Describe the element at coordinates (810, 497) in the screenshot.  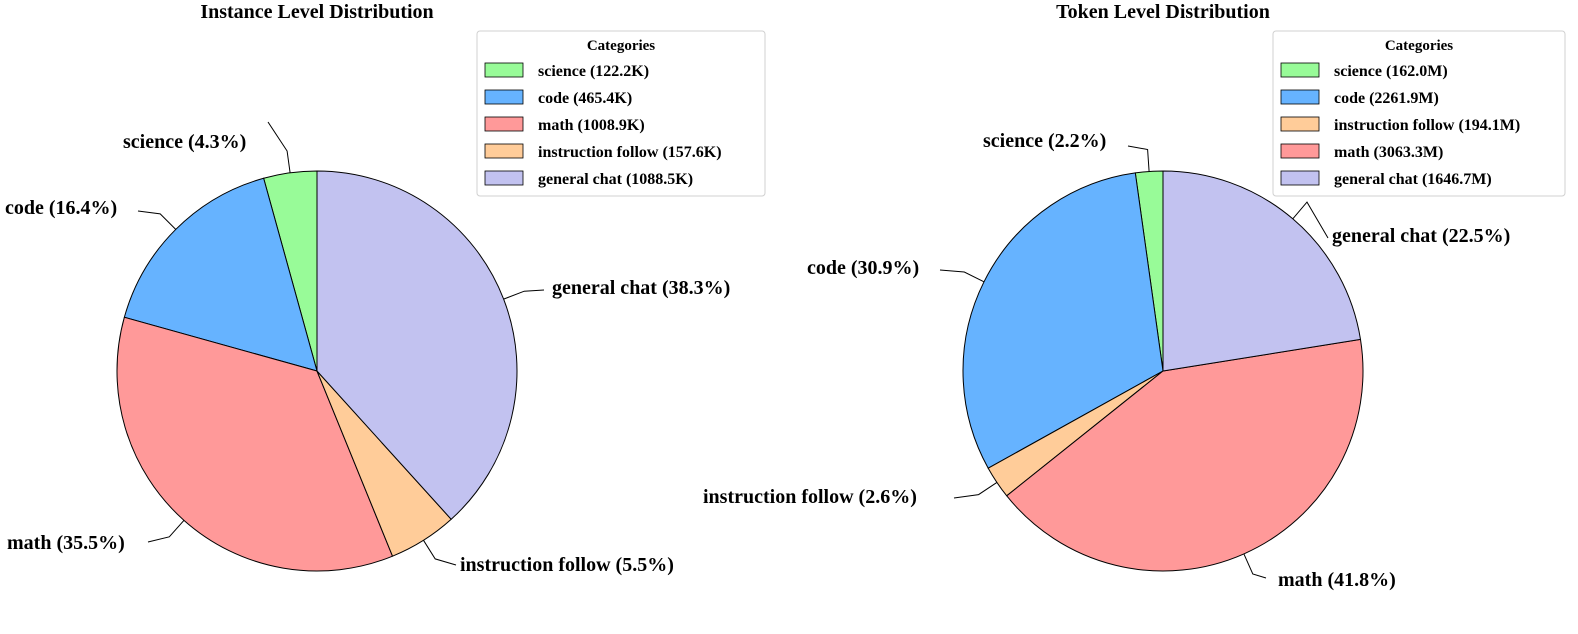
I see `slice-label-instruction-follow: instruction follow (2.6%)` at that location.